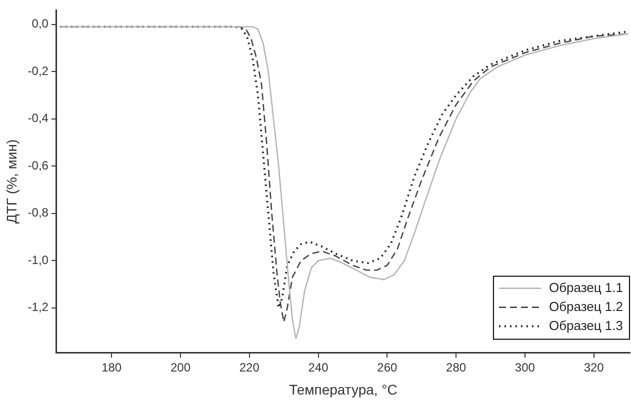 The image size is (631, 403). Describe the element at coordinates (38, 307) in the screenshot. I see `y-tick-label: -1,2` at that location.